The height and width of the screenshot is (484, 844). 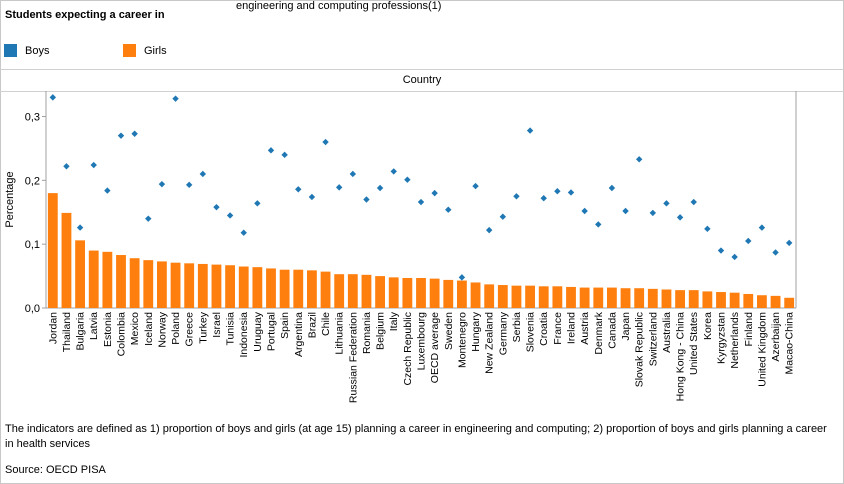 I want to click on header-title: Students expecting a career in, so click(x=85, y=15).